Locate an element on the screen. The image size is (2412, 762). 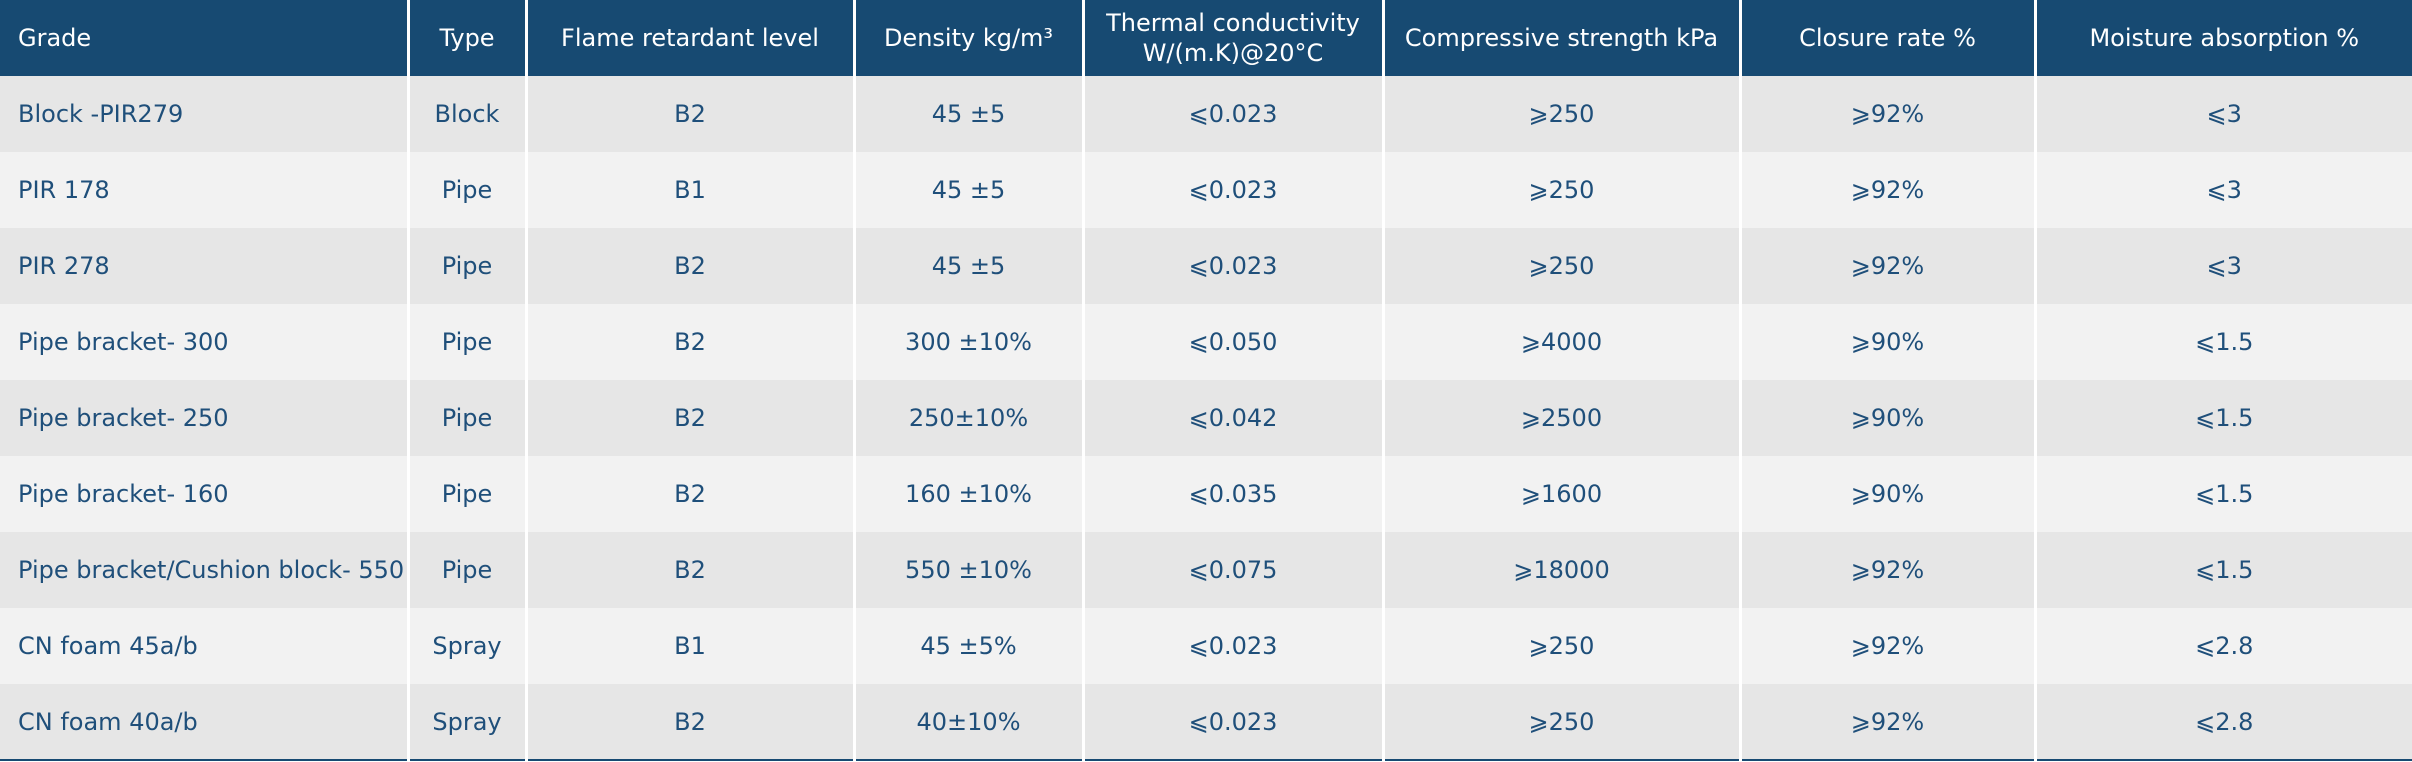
header-cell: Type is located at coordinates (468, 38).